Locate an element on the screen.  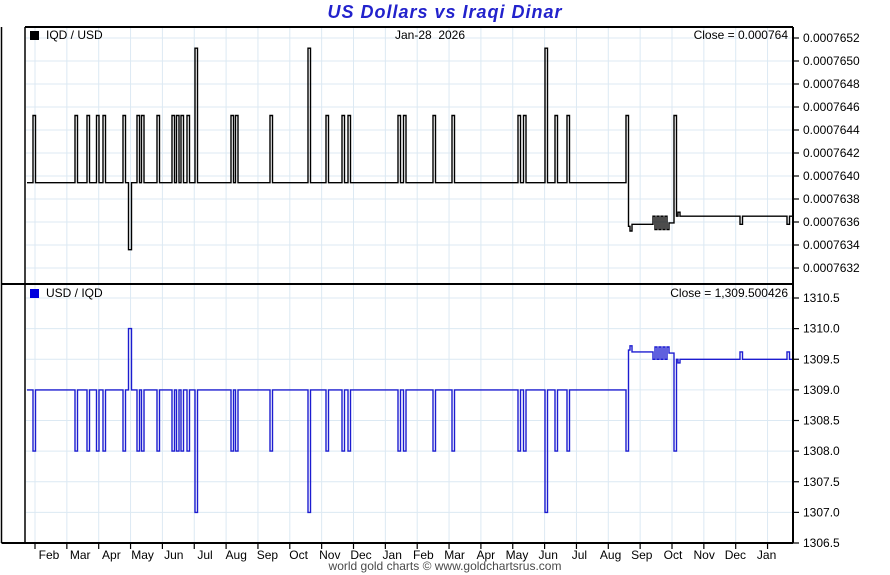
legend-usd-iqd: USD / IQD is located at coordinates (66, 293).